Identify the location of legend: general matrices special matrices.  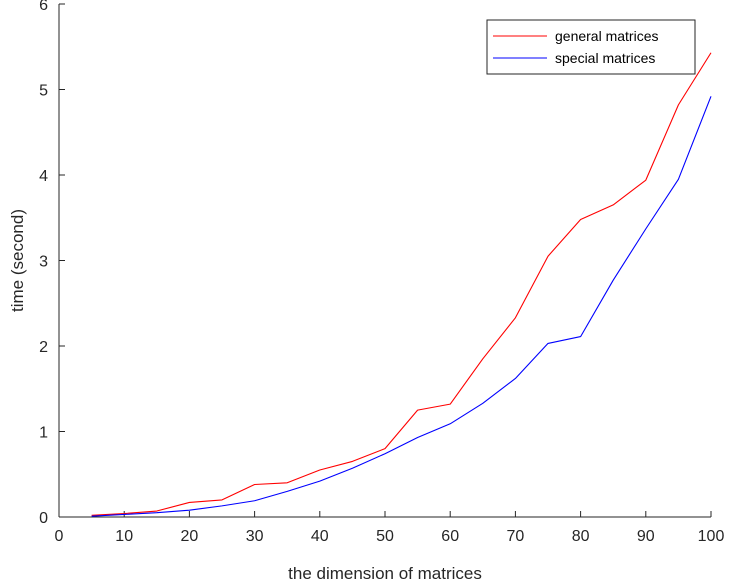
(591, 47).